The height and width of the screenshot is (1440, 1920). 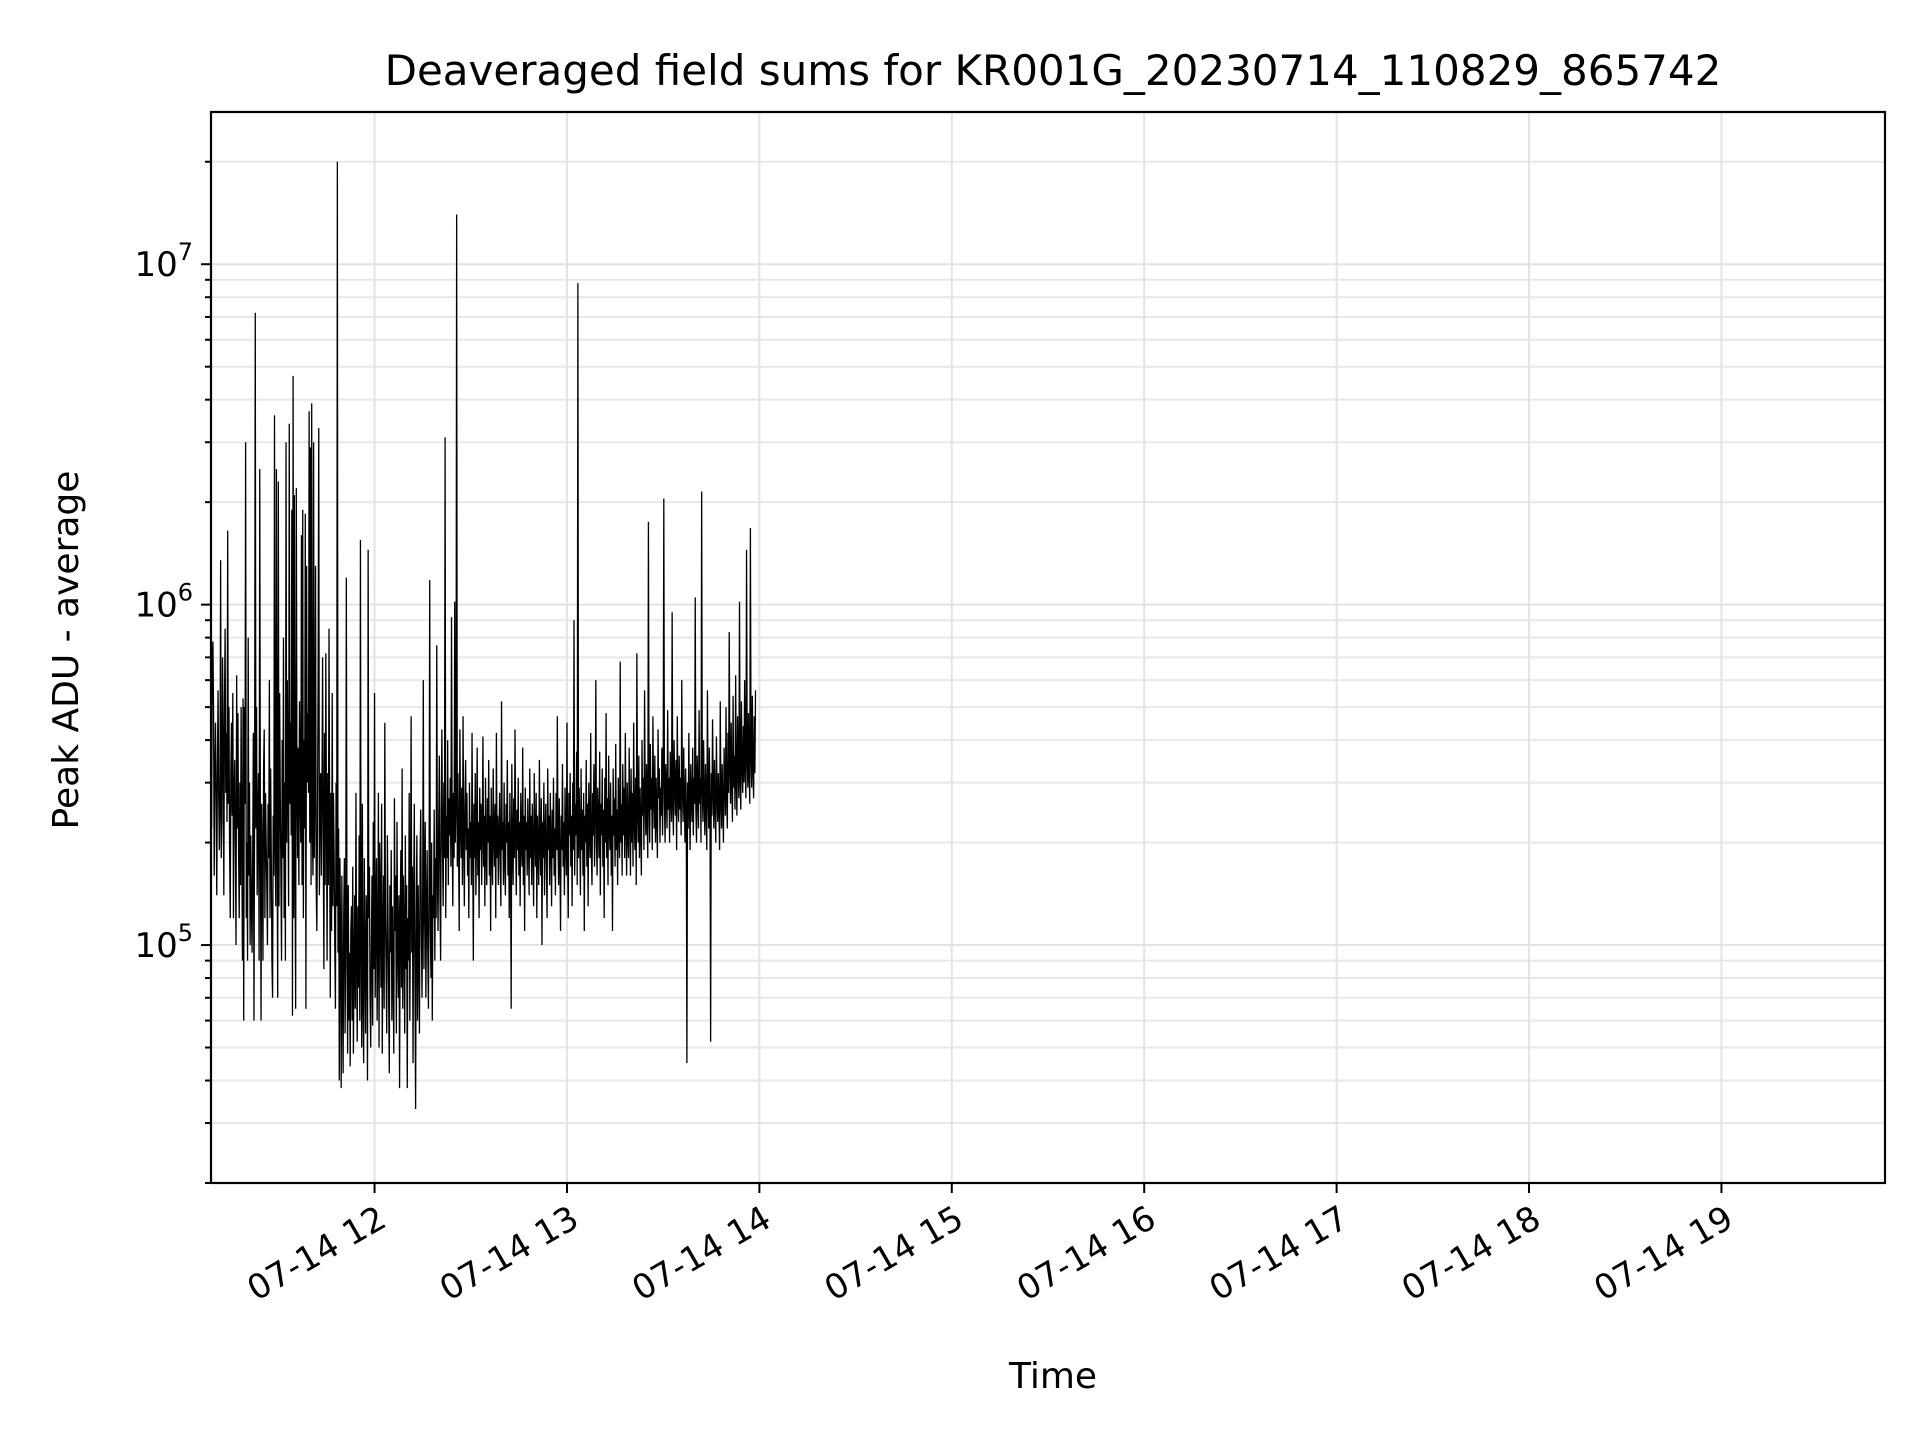 I want to click on y-tick-label: 10⁵, so click(x=163, y=942).